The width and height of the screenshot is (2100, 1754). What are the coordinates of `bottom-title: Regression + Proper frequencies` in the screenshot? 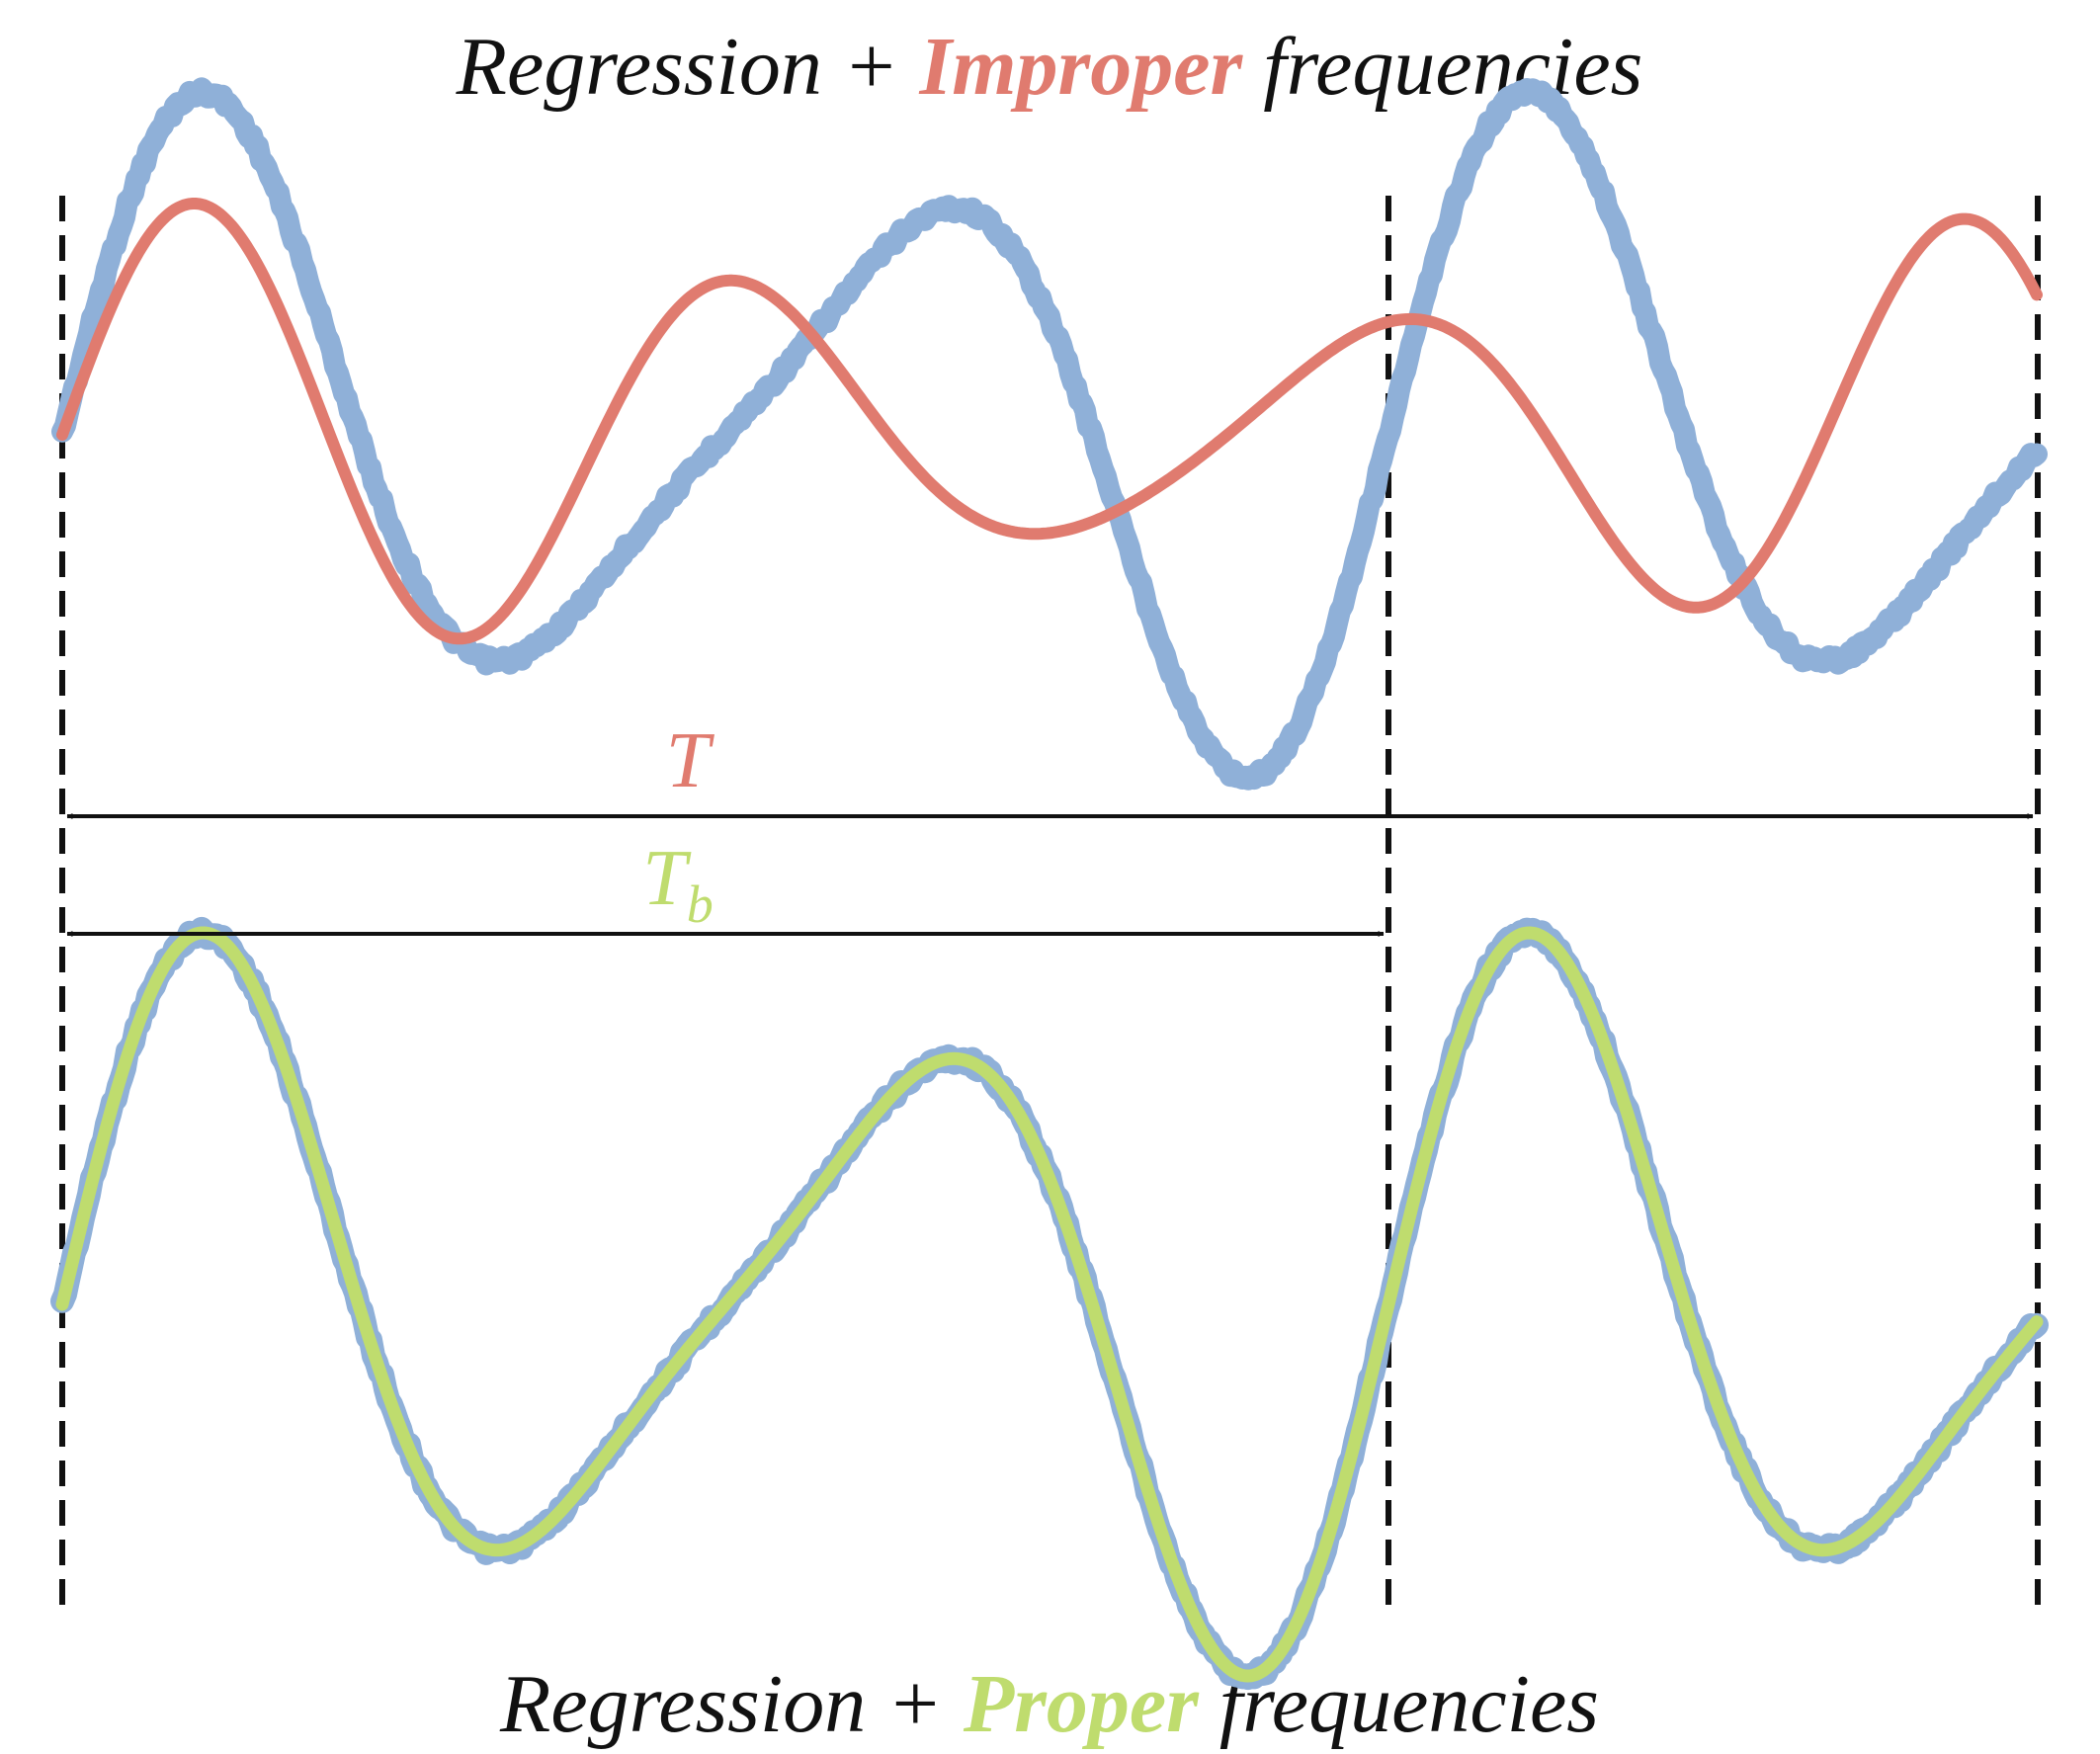 It's located at (1049, 1704).